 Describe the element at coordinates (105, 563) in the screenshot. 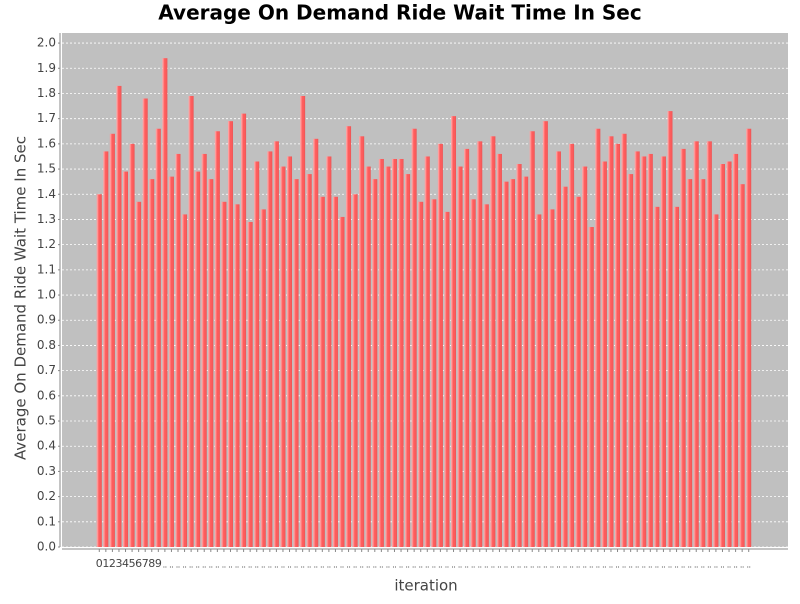

I see `x-tick-label: 1` at that location.